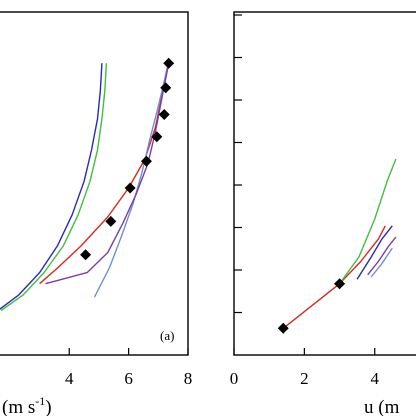  What do you see at coordinates (382, 406) in the screenshot?
I see `x-axis-label: u (m` at bounding box center [382, 406].